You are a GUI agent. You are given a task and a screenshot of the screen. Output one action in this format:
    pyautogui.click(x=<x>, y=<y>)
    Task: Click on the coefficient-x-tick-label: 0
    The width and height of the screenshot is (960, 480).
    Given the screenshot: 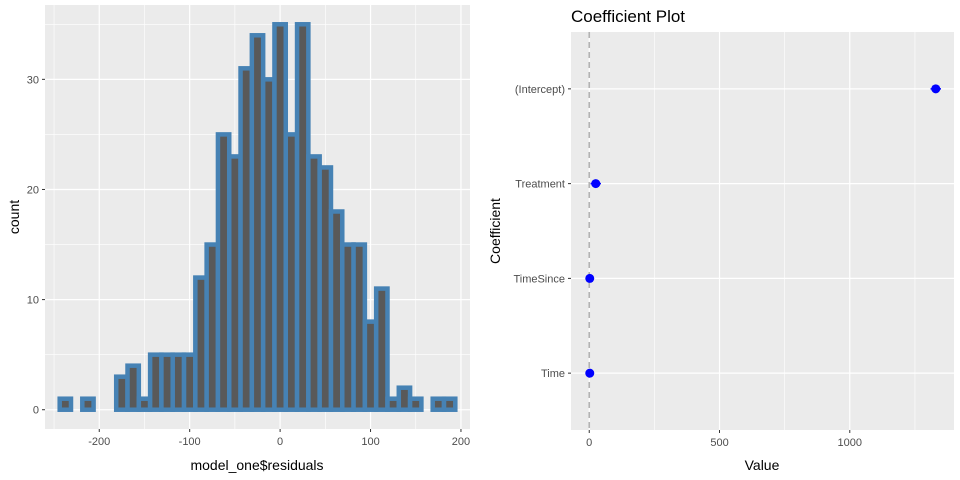 What is the action you would take?
    pyautogui.click(x=589, y=443)
    